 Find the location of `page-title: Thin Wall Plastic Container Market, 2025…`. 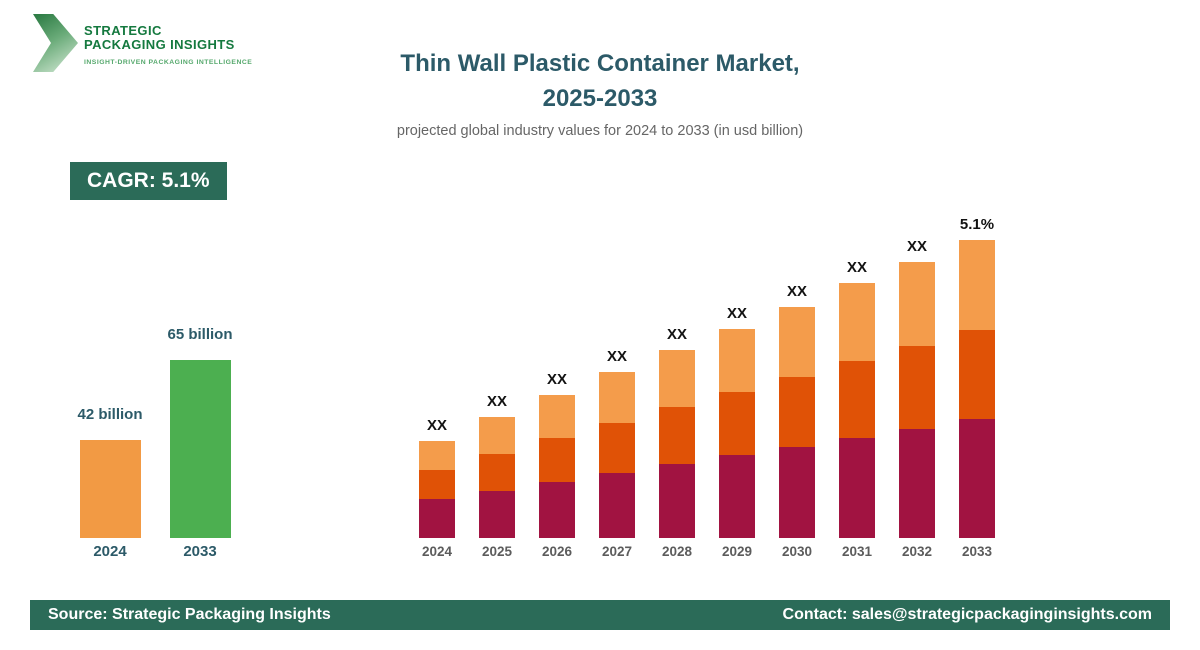

page-title: Thin Wall Plastic Container Market, 2025… is located at coordinates (600, 81).